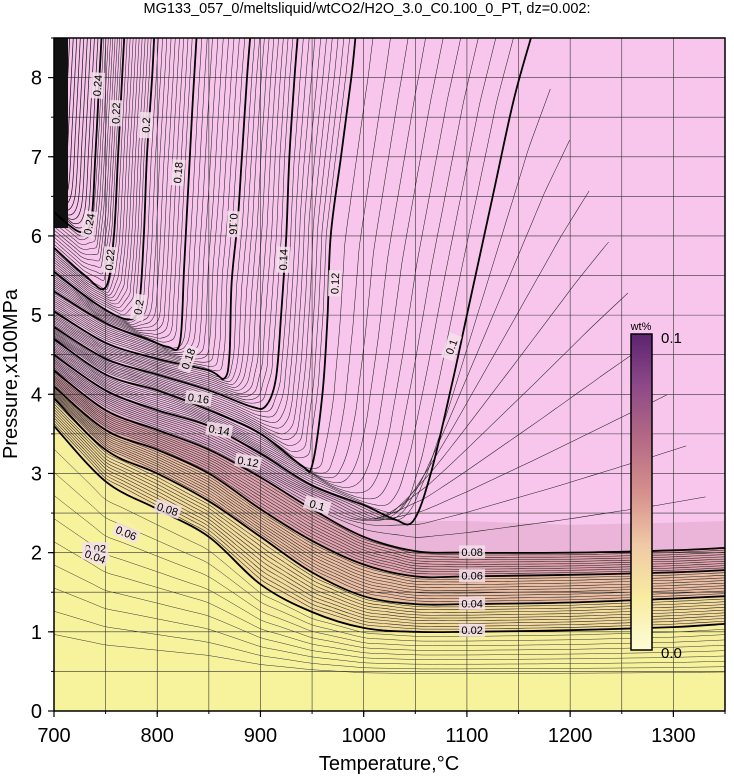  I want to click on contour-0.18, so click(126, 194).